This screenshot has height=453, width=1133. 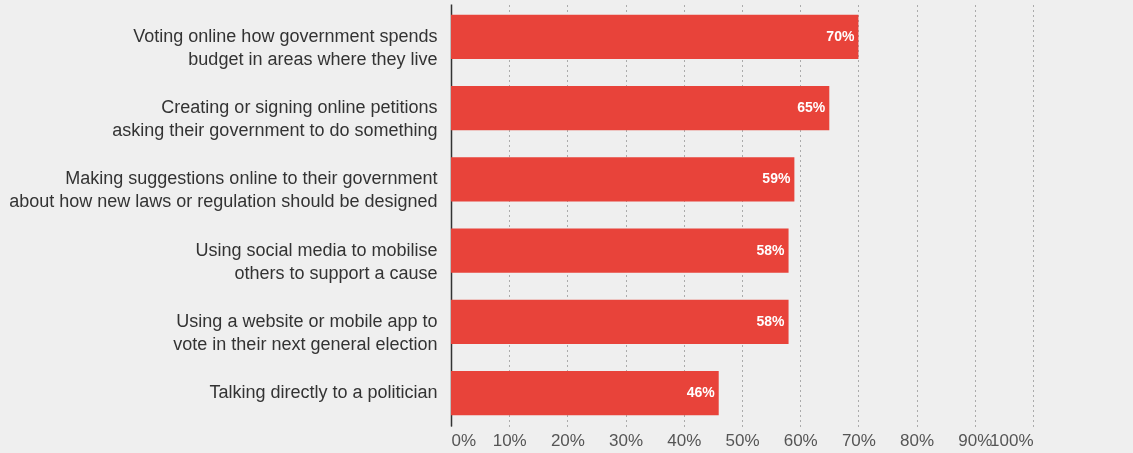 I want to click on y-tick-label: Talking directly to a politician, so click(x=323, y=392).